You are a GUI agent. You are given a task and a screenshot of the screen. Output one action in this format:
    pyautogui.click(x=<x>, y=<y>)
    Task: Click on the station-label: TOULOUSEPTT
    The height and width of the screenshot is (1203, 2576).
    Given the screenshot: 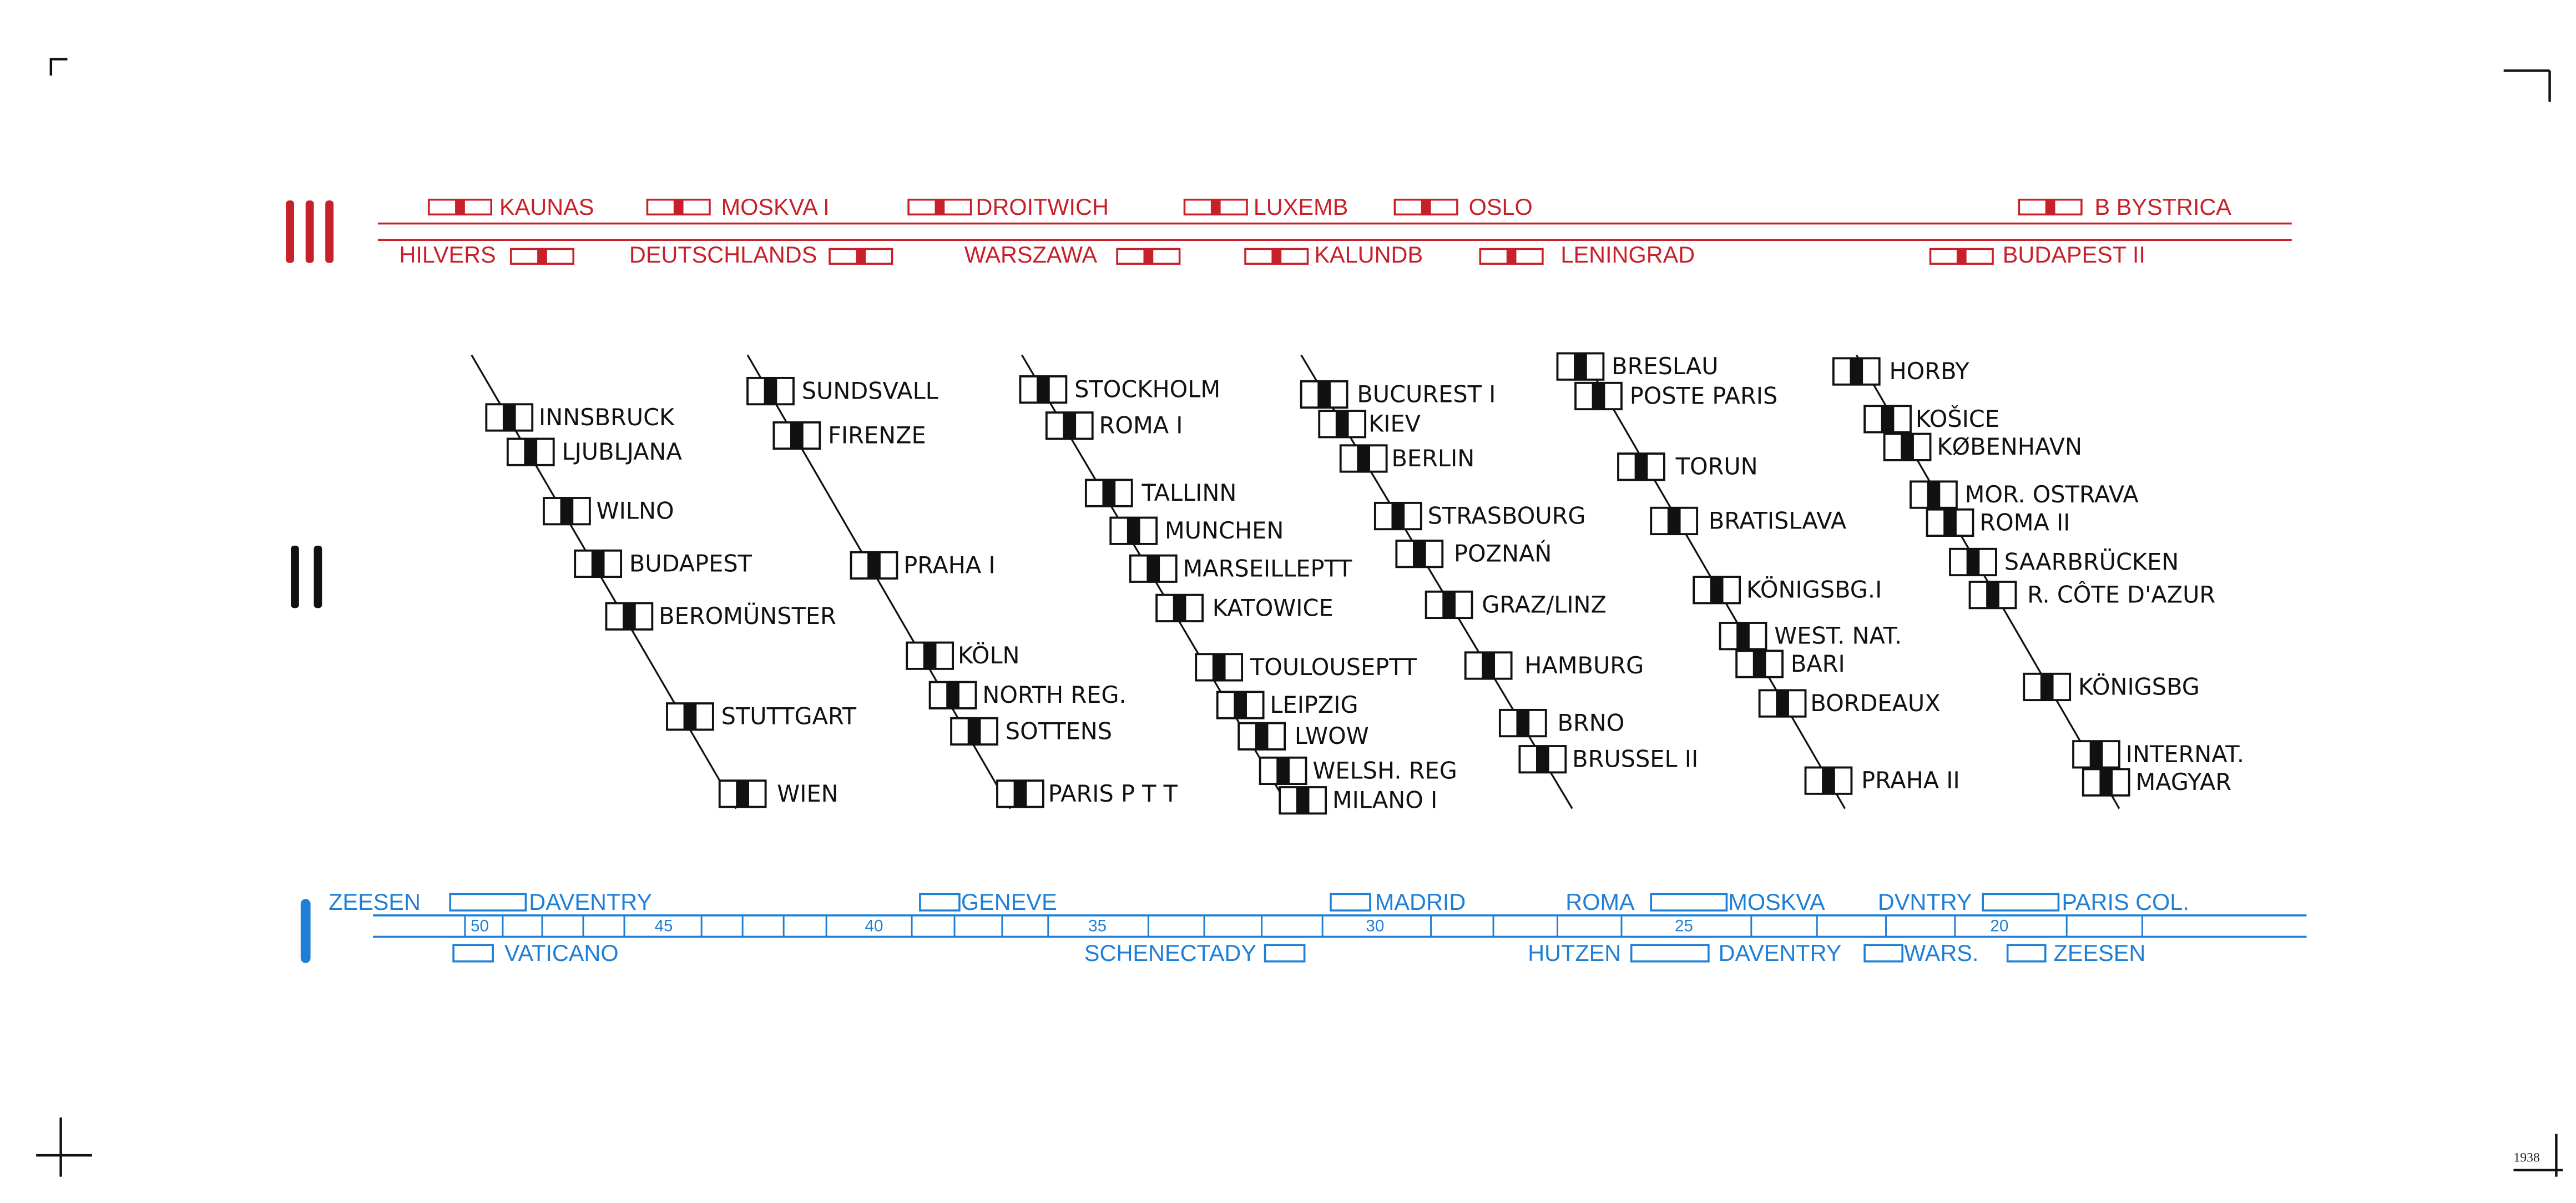 What is the action you would take?
    pyautogui.click(x=1333, y=667)
    